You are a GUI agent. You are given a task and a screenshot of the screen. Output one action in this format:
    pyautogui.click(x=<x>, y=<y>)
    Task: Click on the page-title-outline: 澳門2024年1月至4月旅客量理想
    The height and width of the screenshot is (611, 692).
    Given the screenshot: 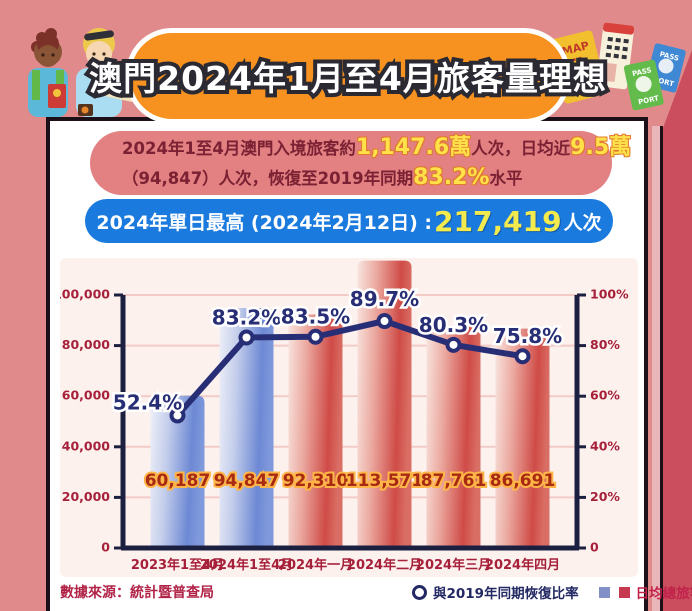 What is the action you would take?
    pyautogui.click(x=347, y=78)
    